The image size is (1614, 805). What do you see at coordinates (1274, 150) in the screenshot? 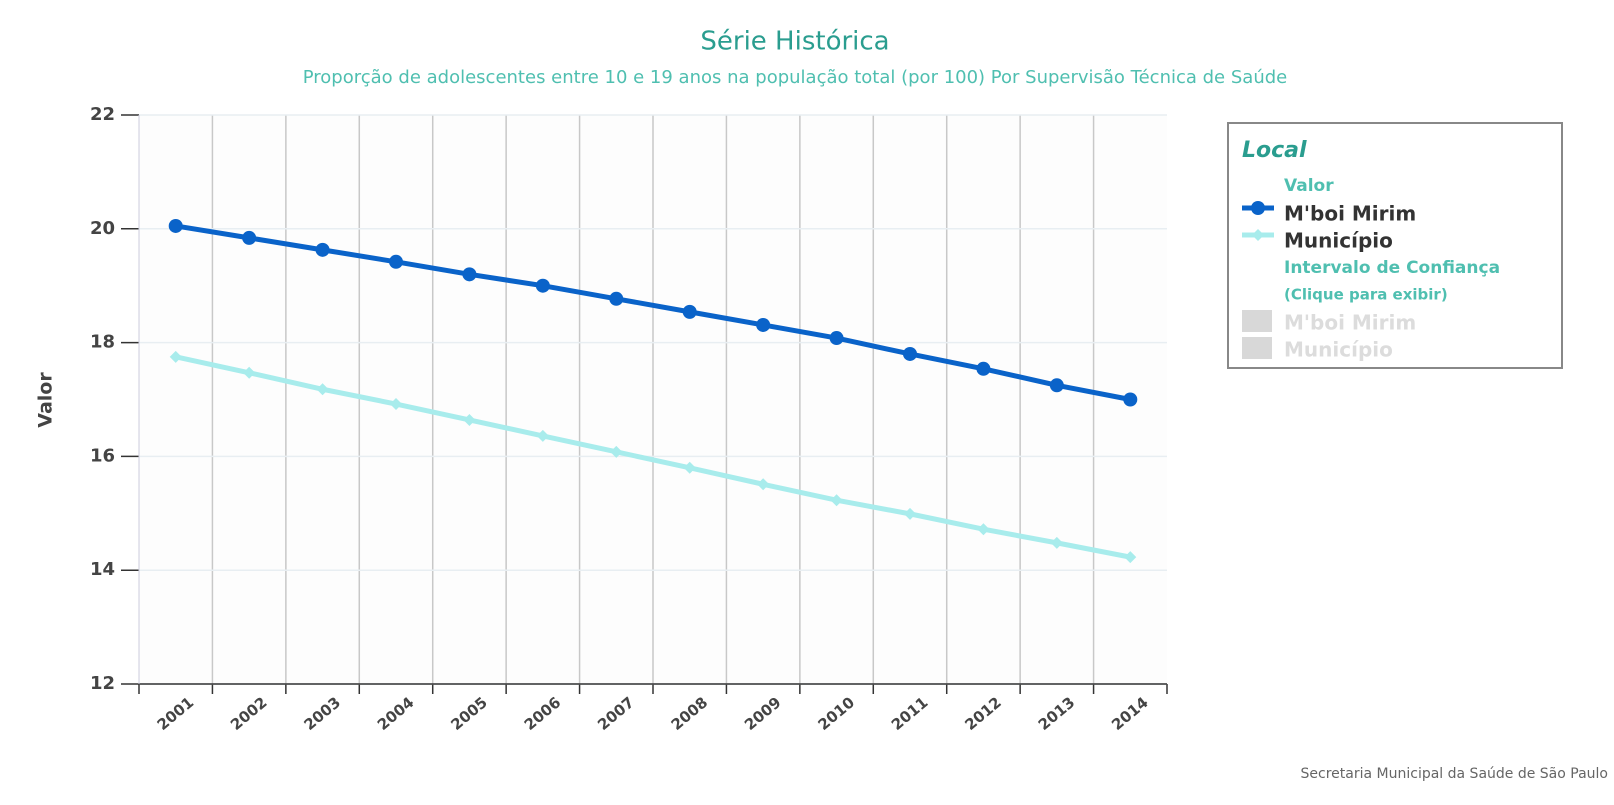
I see `legend-title: Local` at bounding box center [1274, 150].